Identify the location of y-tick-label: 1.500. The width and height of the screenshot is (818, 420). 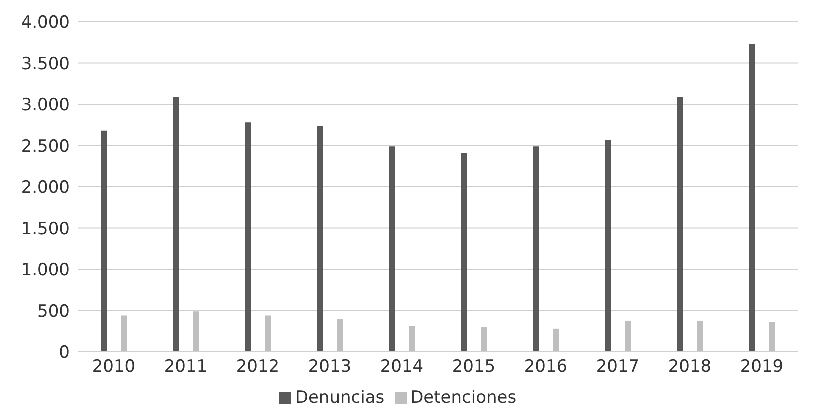
(45, 229).